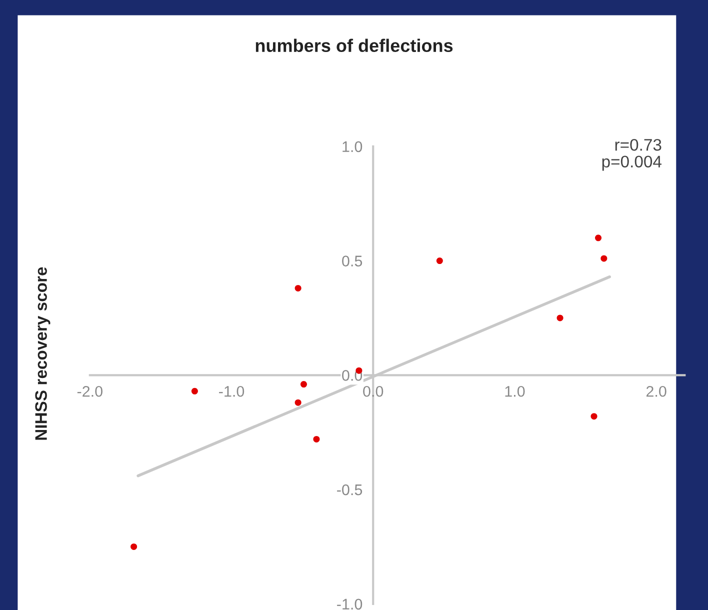  Describe the element at coordinates (352, 261) in the screenshot. I see `y-tick-label: 0.5` at that location.